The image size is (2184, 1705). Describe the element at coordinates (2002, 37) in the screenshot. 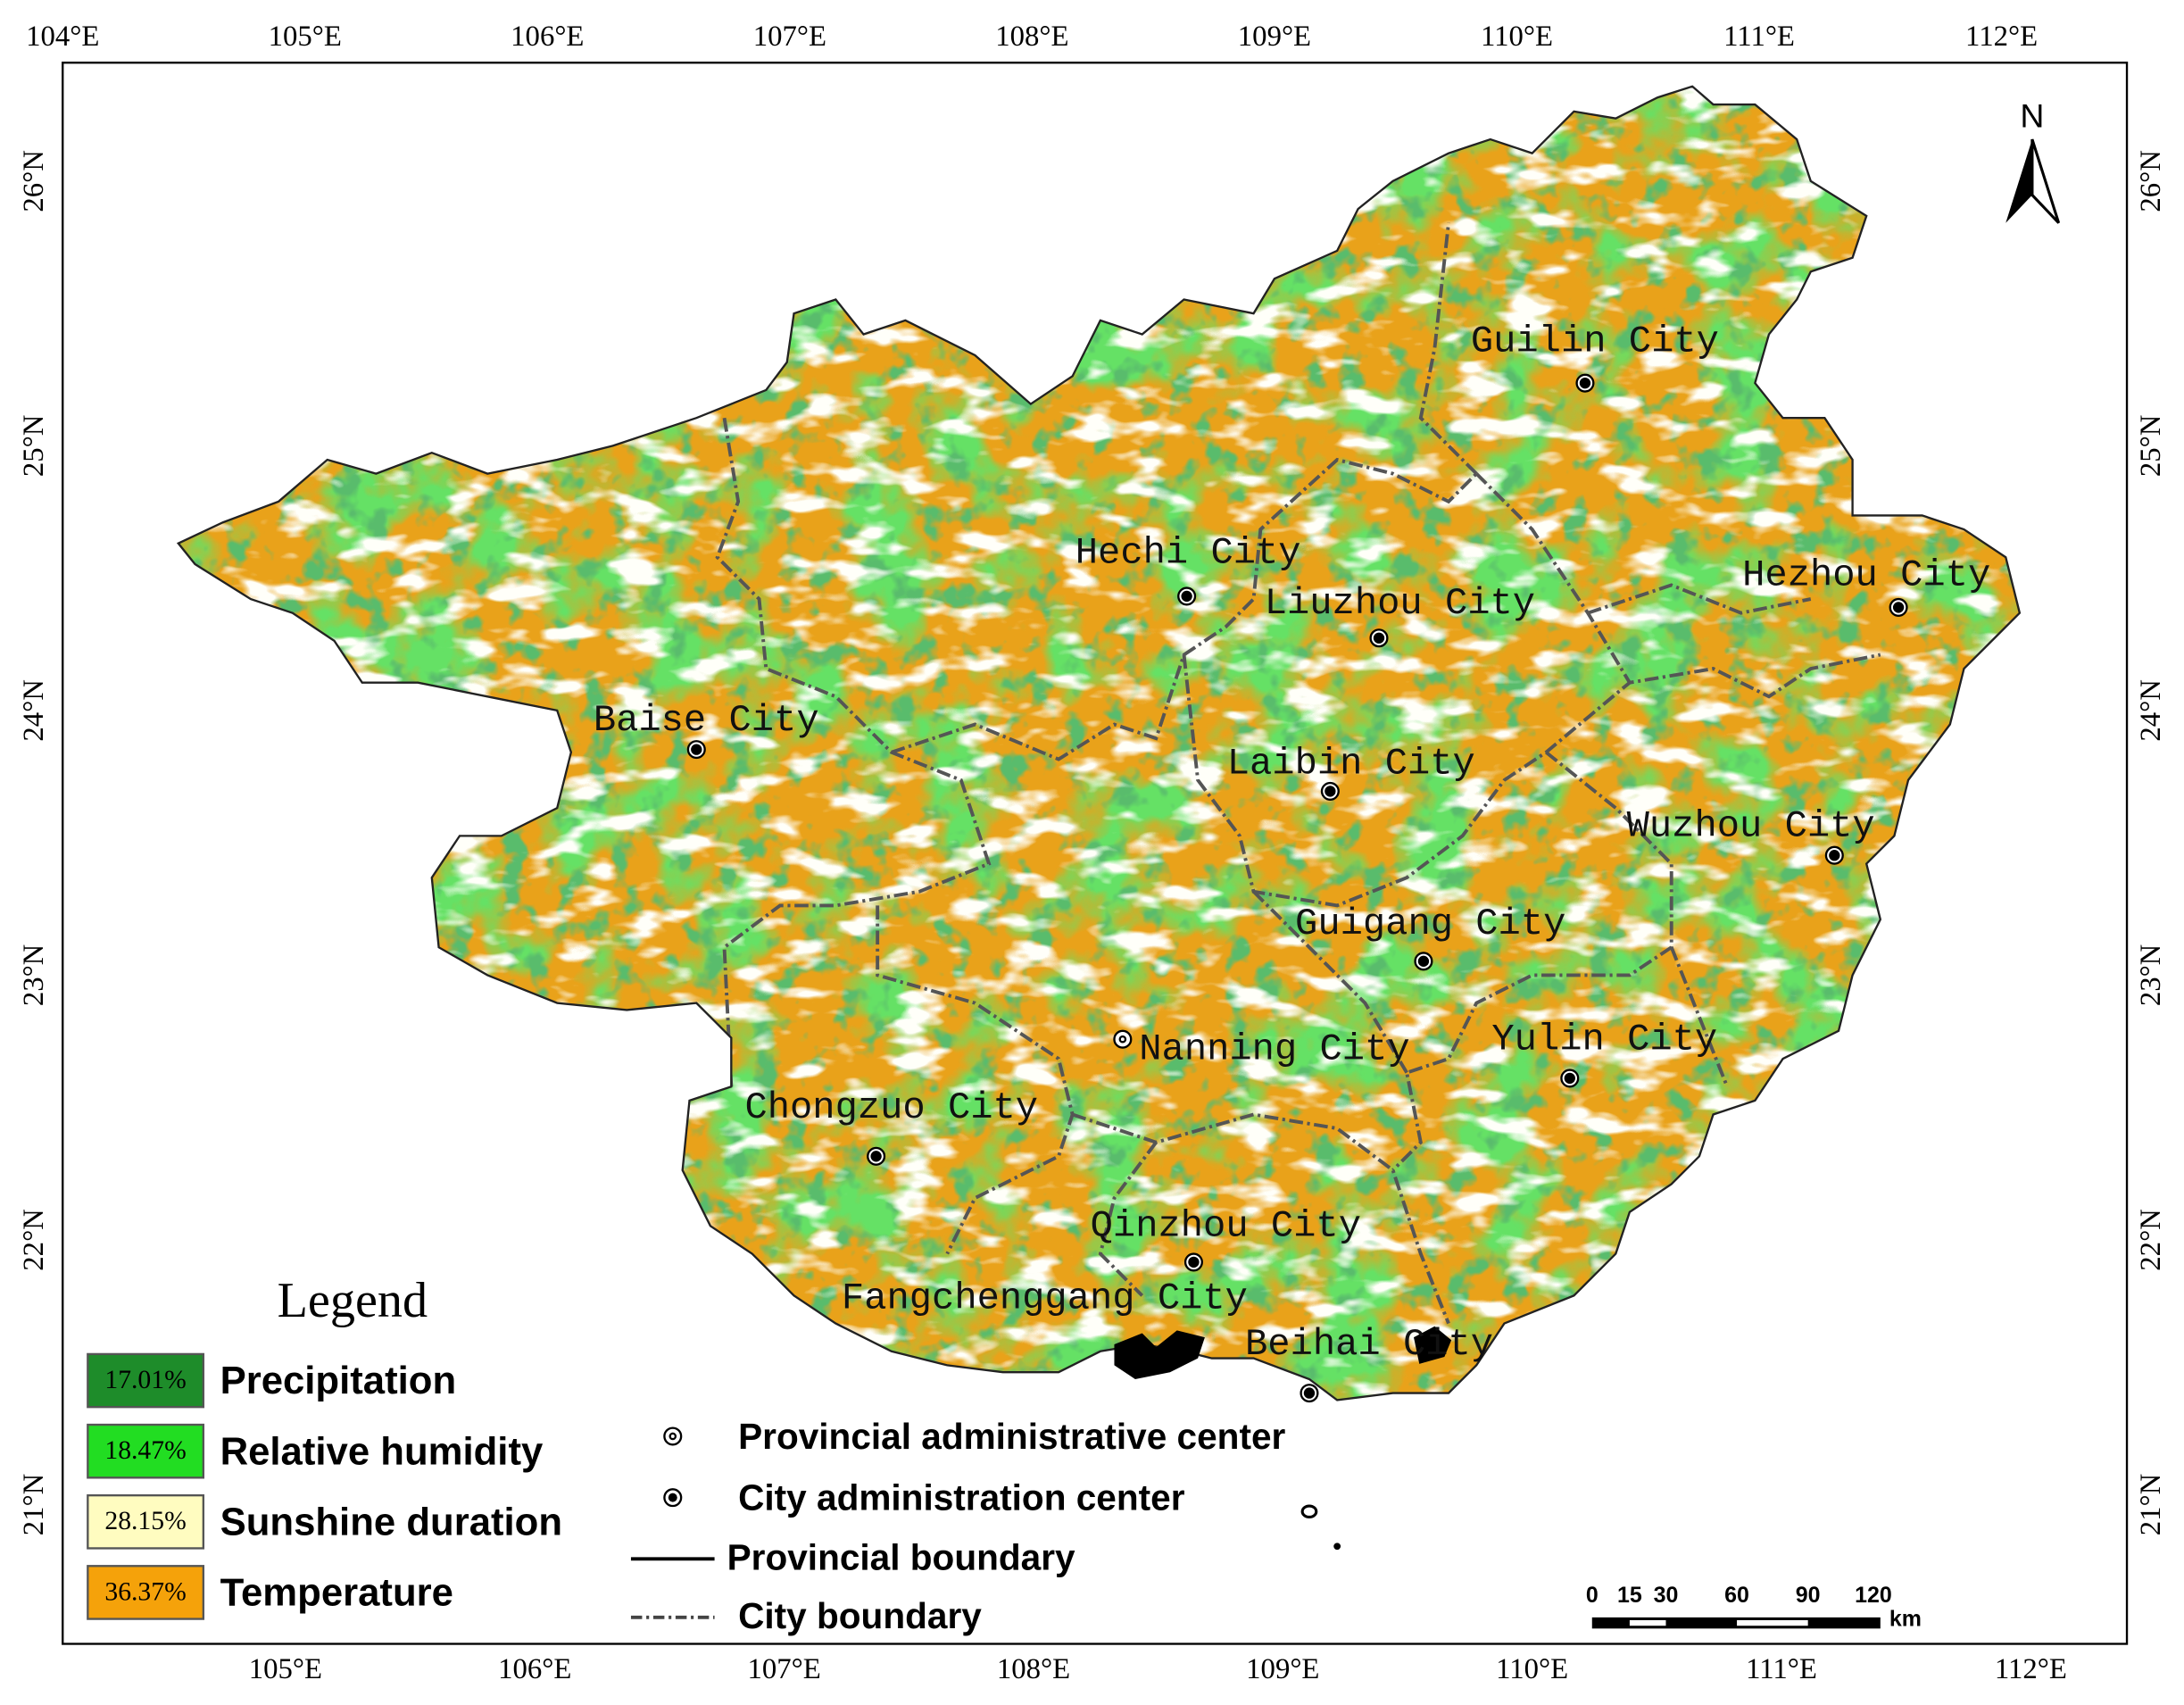

I see `longitude-label-top: 112°E` at that location.